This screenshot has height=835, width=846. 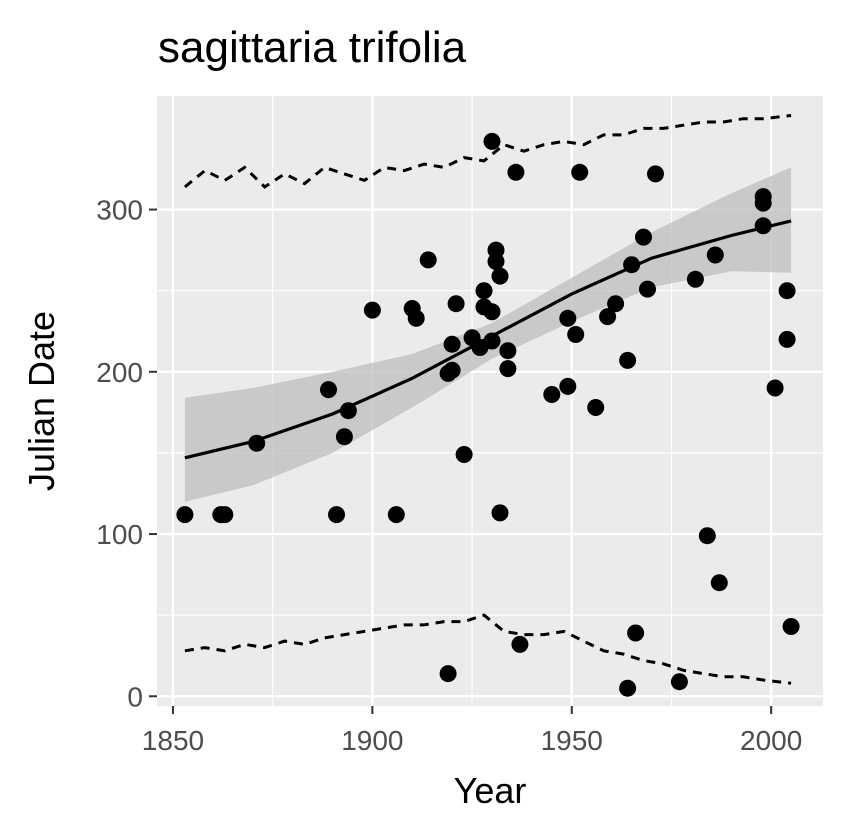 What do you see at coordinates (771, 740) in the screenshot?
I see `x-tick-label: 2000` at bounding box center [771, 740].